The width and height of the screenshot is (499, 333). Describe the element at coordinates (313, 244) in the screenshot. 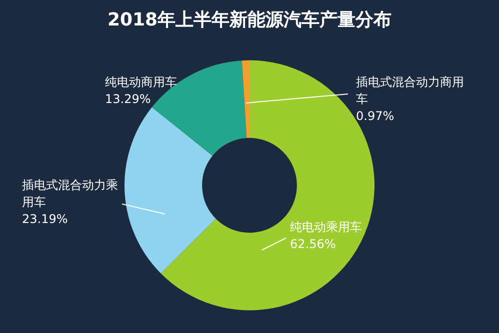

I see `data-label: 62.56%` at that location.